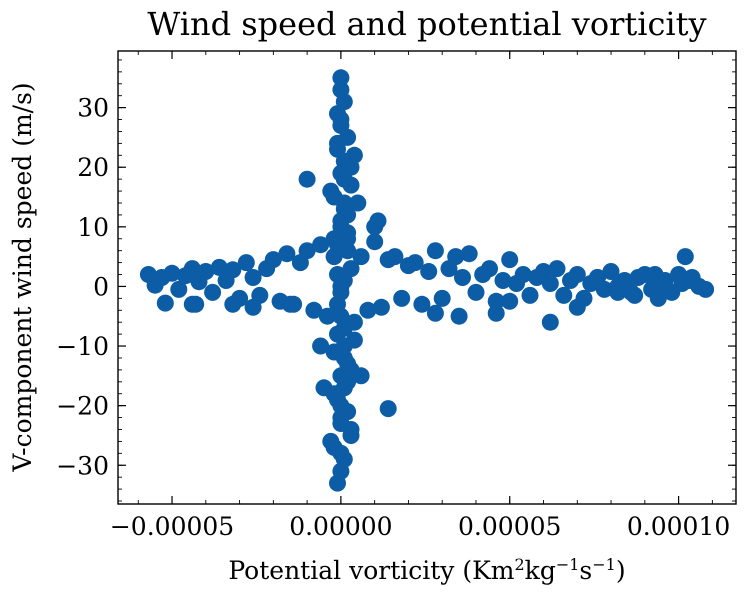 Image resolution: width=746 pixels, height=597 pixels. What do you see at coordinates (678, 526) in the screenshot?
I see `x-tick-label: 0.00010` at bounding box center [678, 526].